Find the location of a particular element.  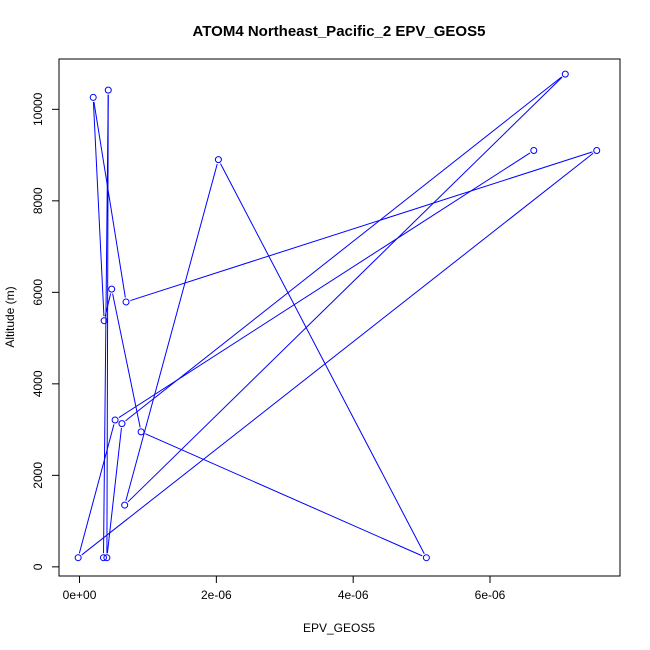

y-tick-label: 4000 is located at coordinates (38, 383).